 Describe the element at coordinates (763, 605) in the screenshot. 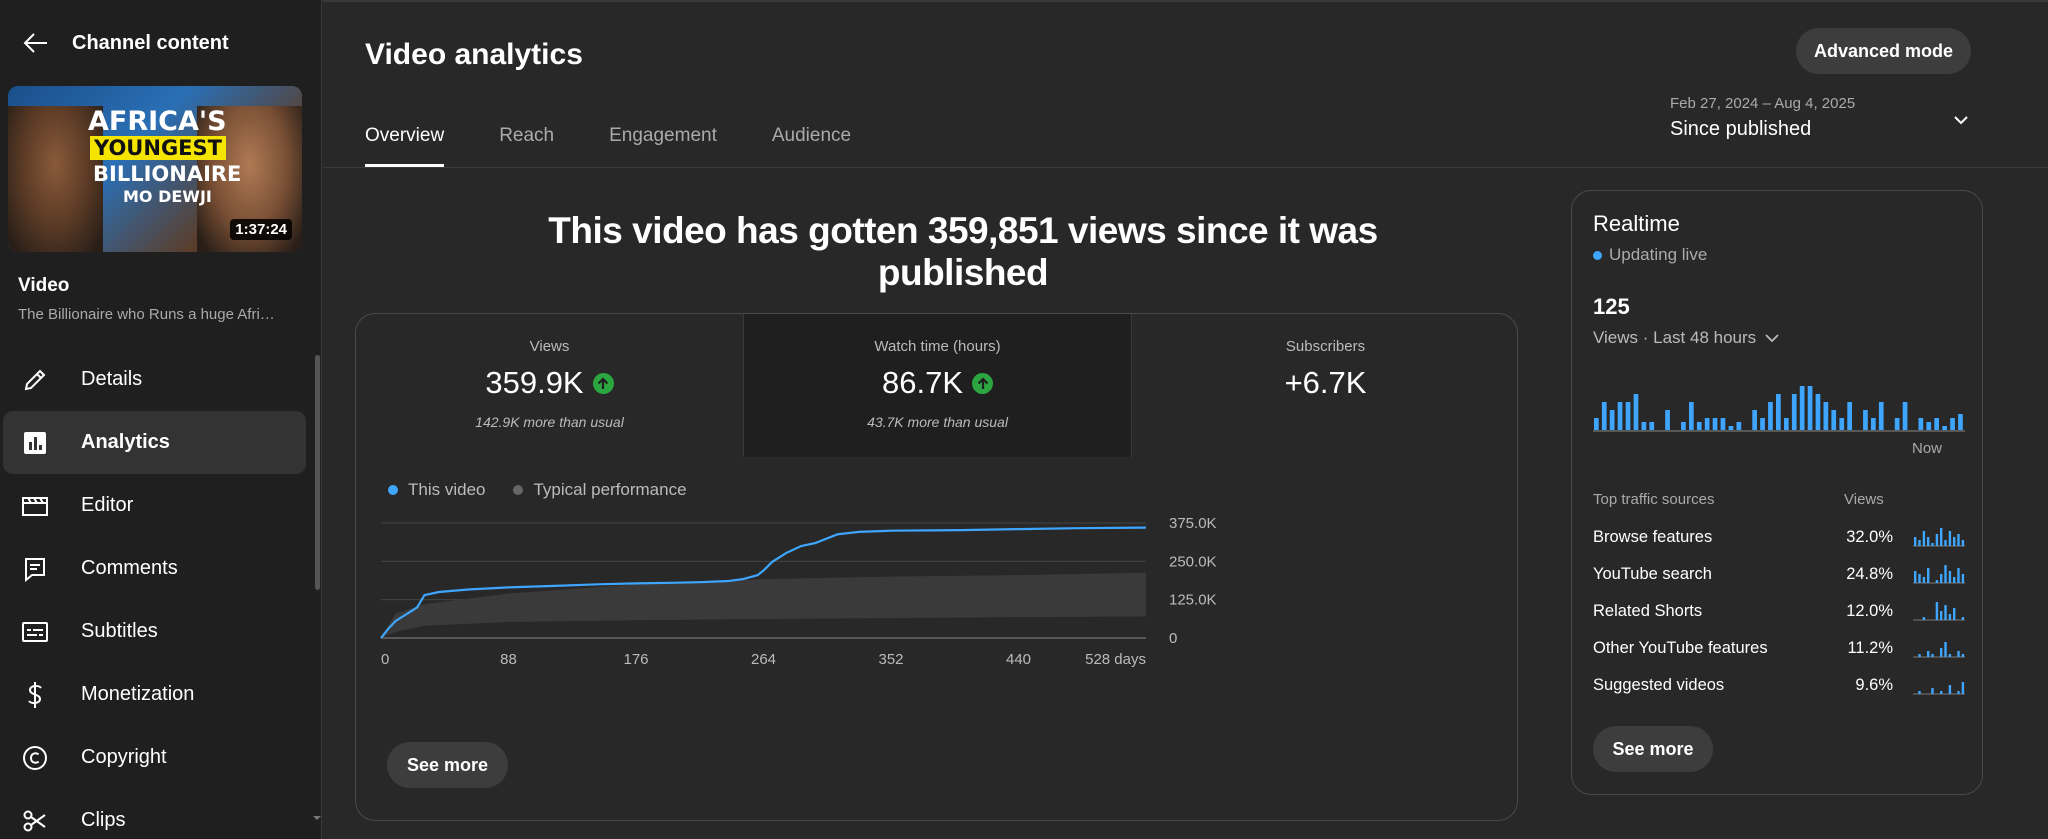

I see `typical-performance-band` at that location.